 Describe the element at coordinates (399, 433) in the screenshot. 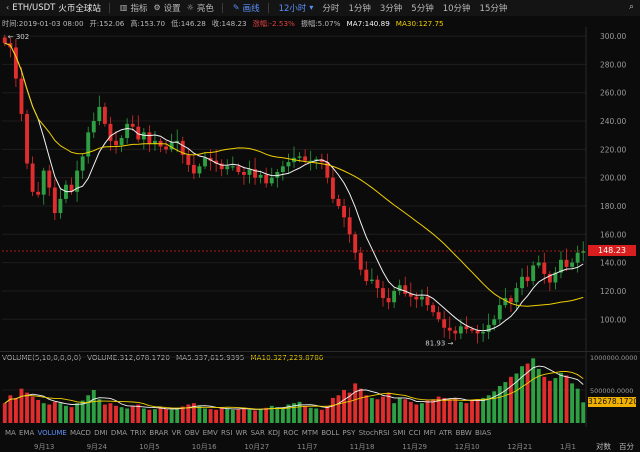

I see `indicator-tab-smi: SMI` at that location.